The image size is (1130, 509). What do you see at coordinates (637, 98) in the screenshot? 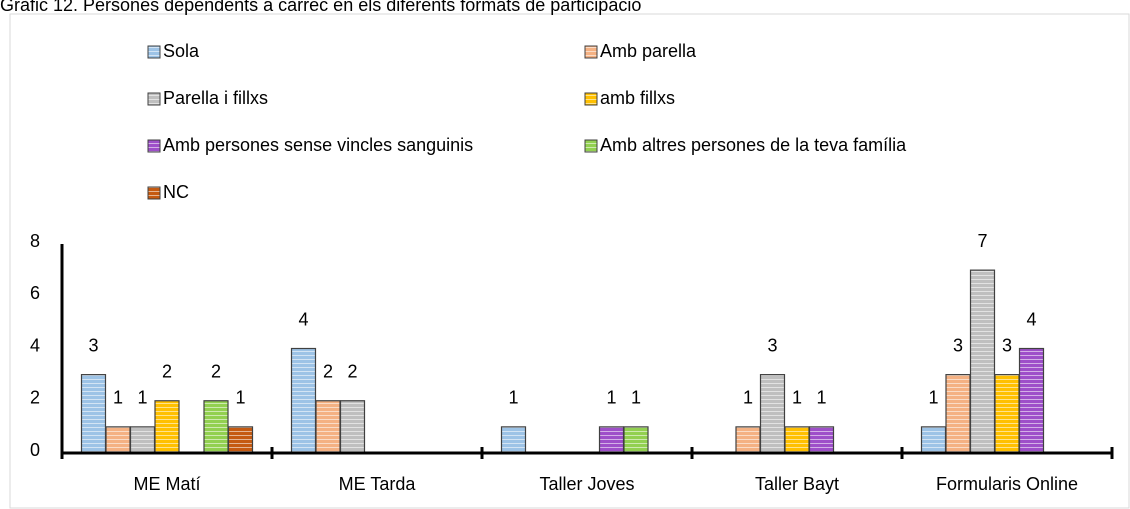
I see `legend-label: amb fillxs` at bounding box center [637, 98].